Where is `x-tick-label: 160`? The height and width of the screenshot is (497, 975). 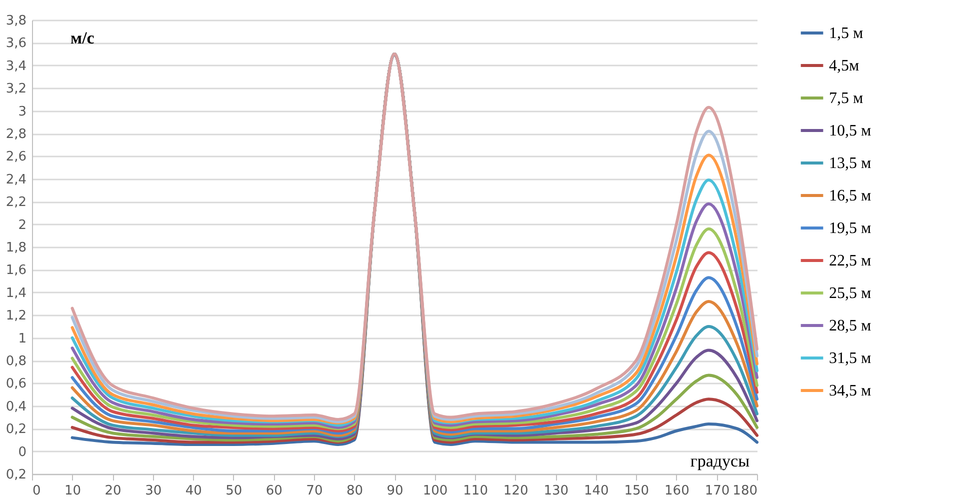
x-tick-label: 160 is located at coordinates (677, 490).